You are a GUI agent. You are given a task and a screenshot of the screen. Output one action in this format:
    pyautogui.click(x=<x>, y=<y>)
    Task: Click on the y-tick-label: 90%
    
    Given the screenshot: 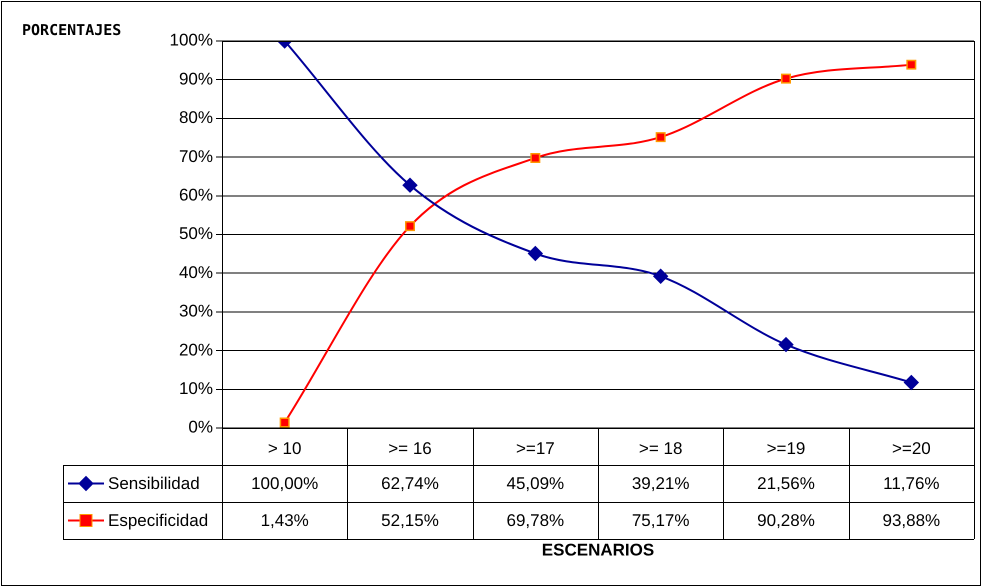 What is the action you would take?
    pyautogui.click(x=195, y=78)
    